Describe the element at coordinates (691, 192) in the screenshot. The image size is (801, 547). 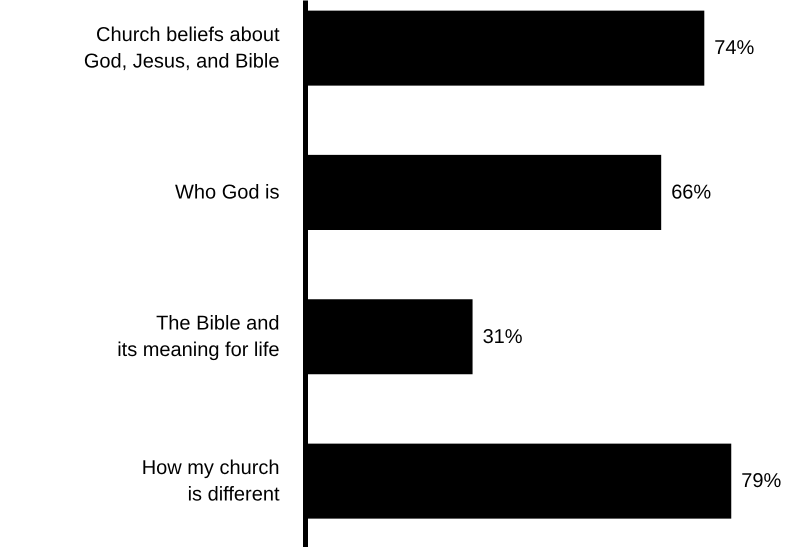
I see `data-label: 66%` at that location.